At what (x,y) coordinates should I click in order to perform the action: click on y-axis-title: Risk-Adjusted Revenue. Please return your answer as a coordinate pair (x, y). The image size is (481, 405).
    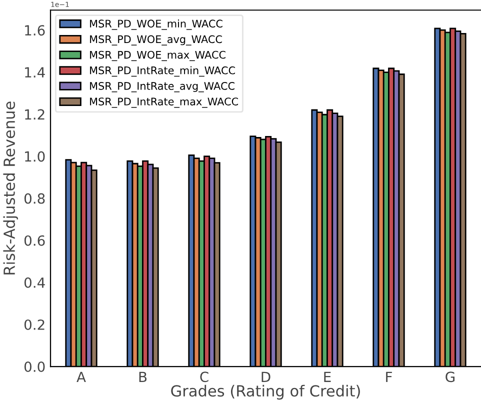
    Looking at the image, I should click on (10, 188).